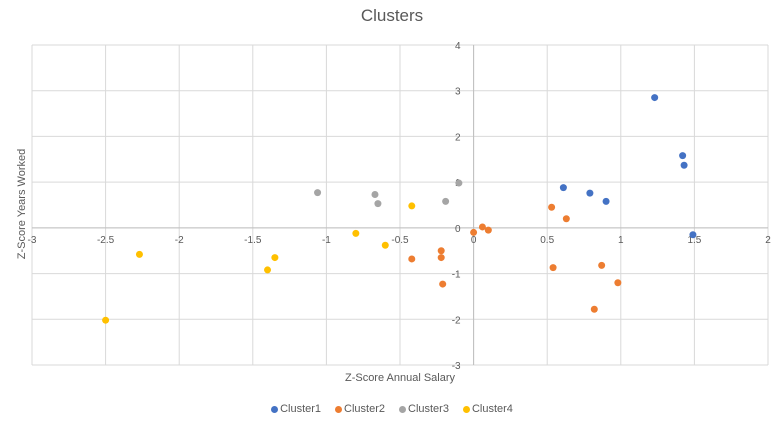  I want to click on legend-item-cluster1: Cluster1, so click(296, 409).